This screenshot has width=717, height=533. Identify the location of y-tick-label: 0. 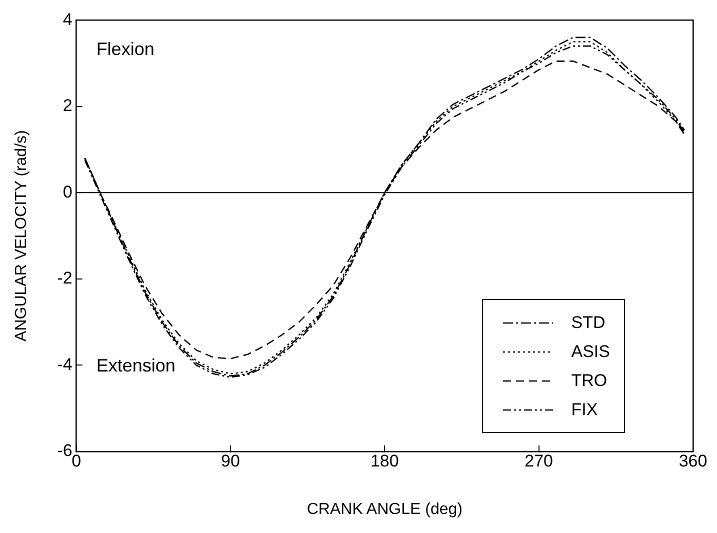
(67, 192).